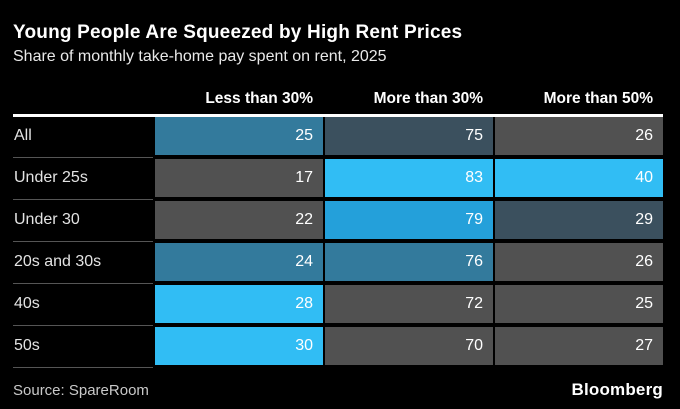  What do you see at coordinates (27, 346) in the screenshot?
I see `row-label: 50s` at bounding box center [27, 346].